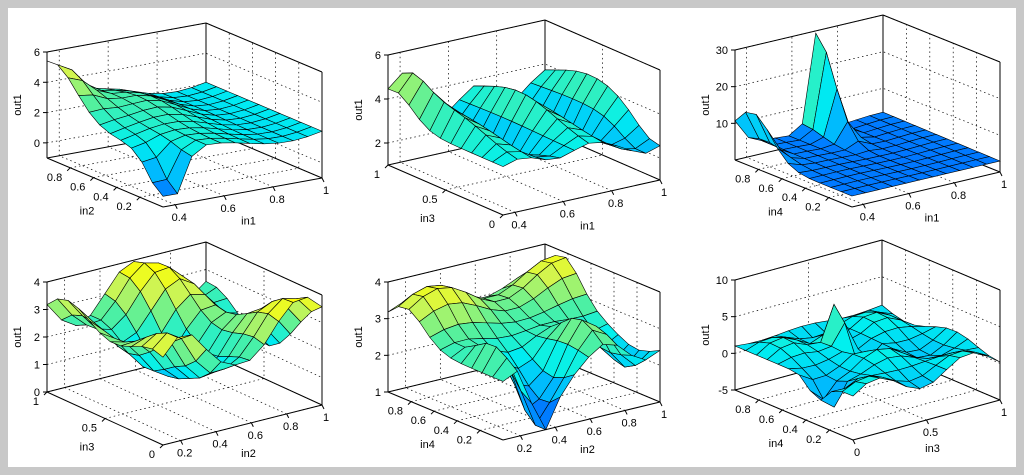 This screenshot has height=475, width=1024. What do you see at coordinates (250, 202) in the screenshot?
I see `x-axis: 0.4 0.6 0.8 1 in1` at bounding box center [250, 202].